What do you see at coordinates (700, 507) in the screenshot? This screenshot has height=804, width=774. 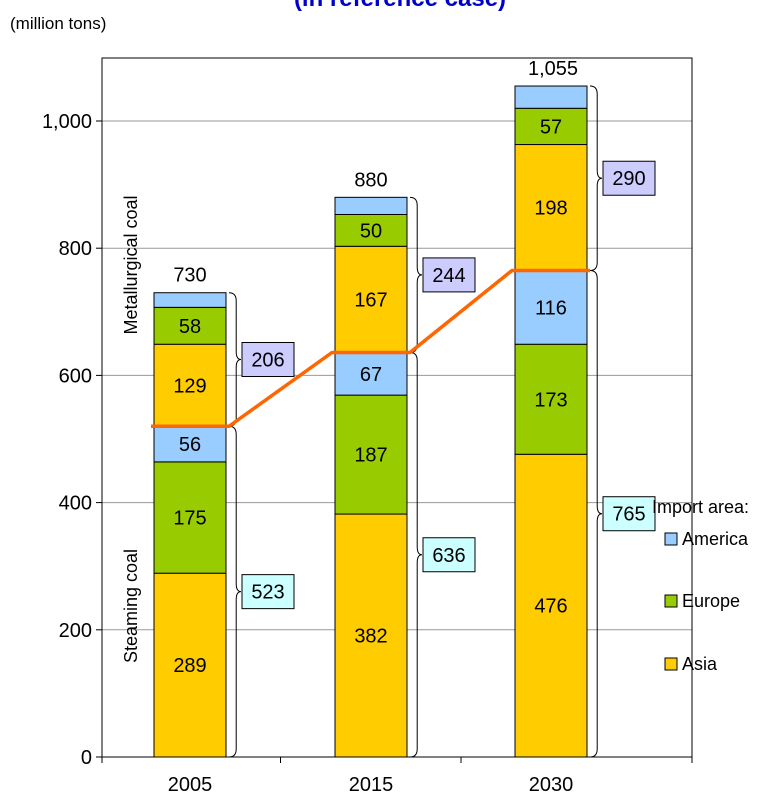 I see `legend-title: Import area:` at bounding box center [700, 507].